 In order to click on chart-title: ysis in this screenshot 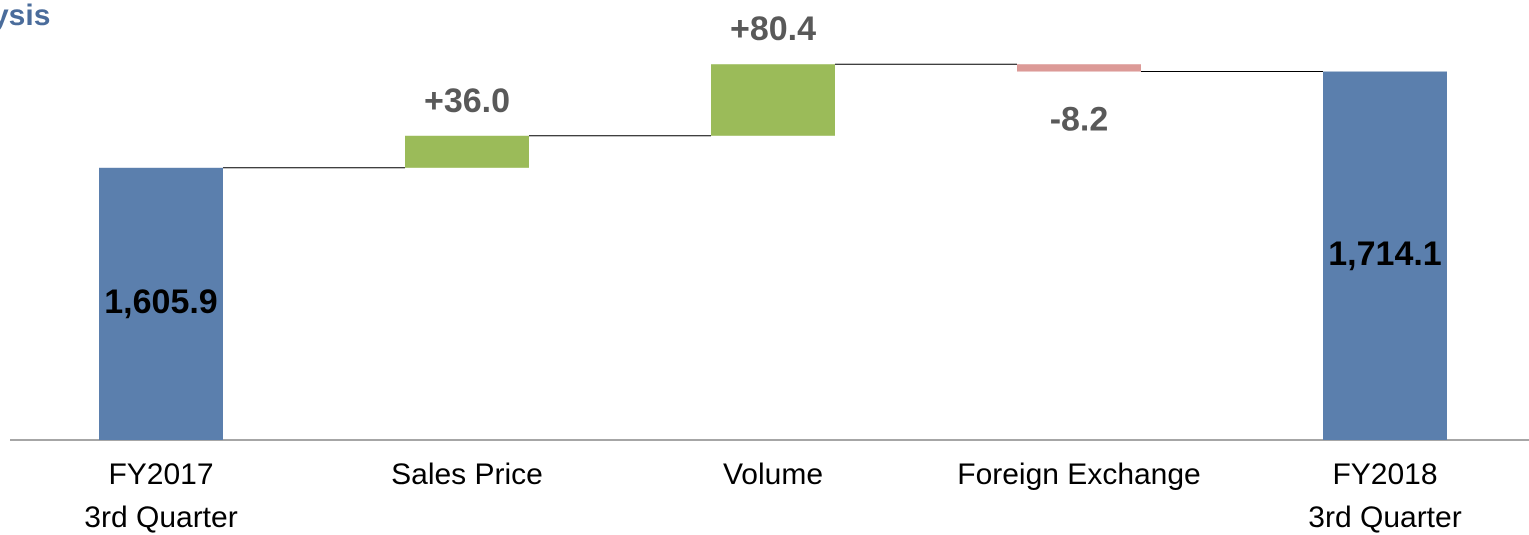, I will do `click(25, 16)`.